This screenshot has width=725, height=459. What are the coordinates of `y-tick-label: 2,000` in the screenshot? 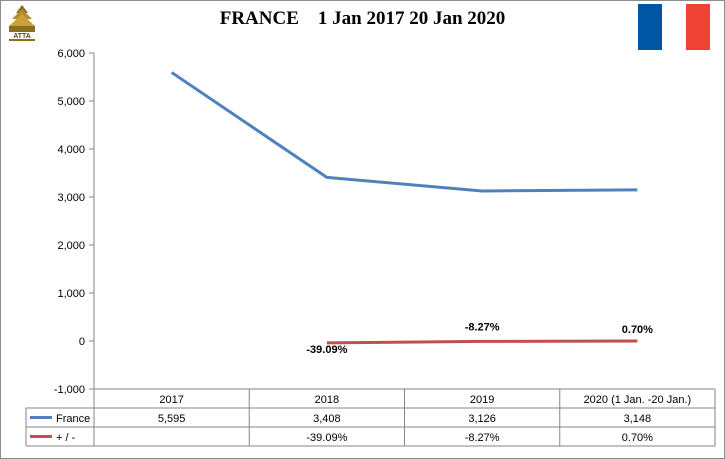 It's located at (71, 246).